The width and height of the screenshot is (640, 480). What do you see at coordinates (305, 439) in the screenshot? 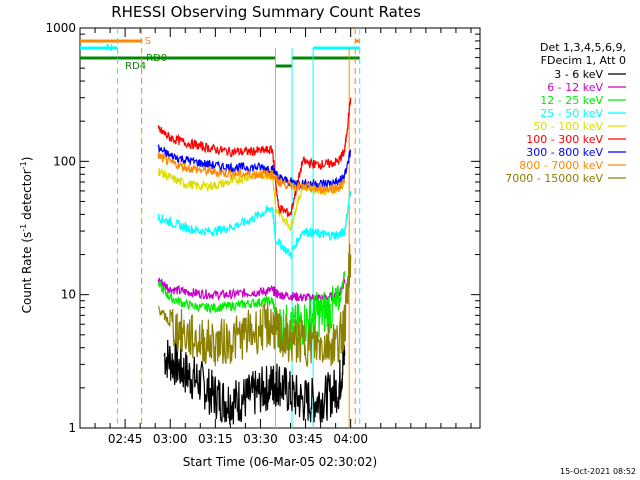
I see `x-tick-label: 03:45` at bounding box center [305, 439].